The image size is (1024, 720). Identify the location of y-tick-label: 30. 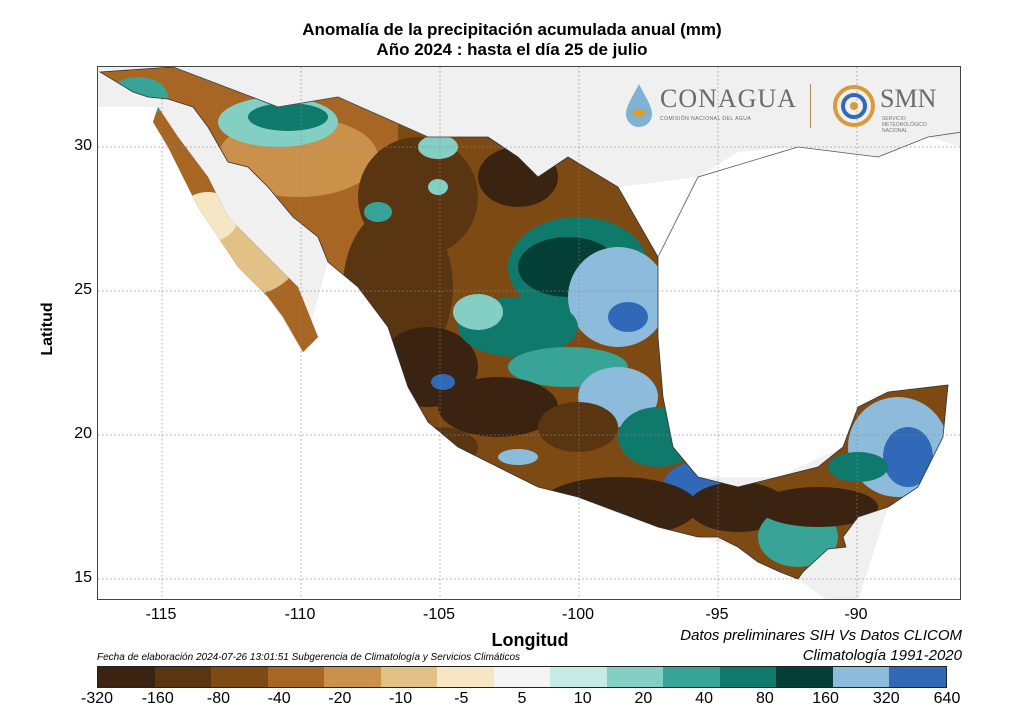
(83, 145).